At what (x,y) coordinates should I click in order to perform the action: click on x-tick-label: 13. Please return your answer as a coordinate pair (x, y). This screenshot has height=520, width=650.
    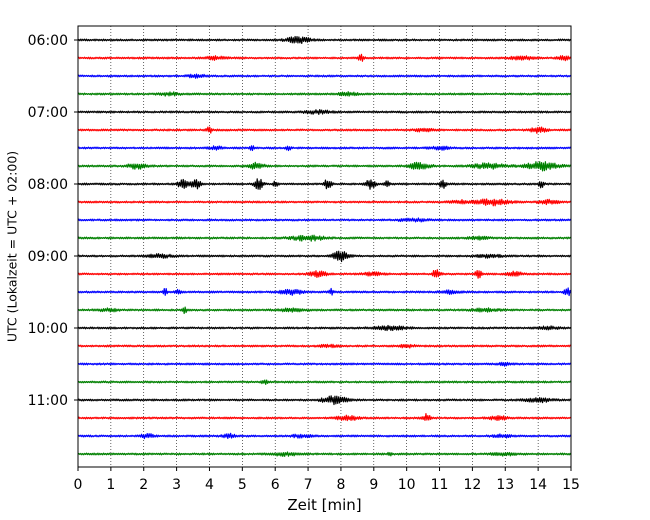
    Looking at the image, I should click on (505, 485).